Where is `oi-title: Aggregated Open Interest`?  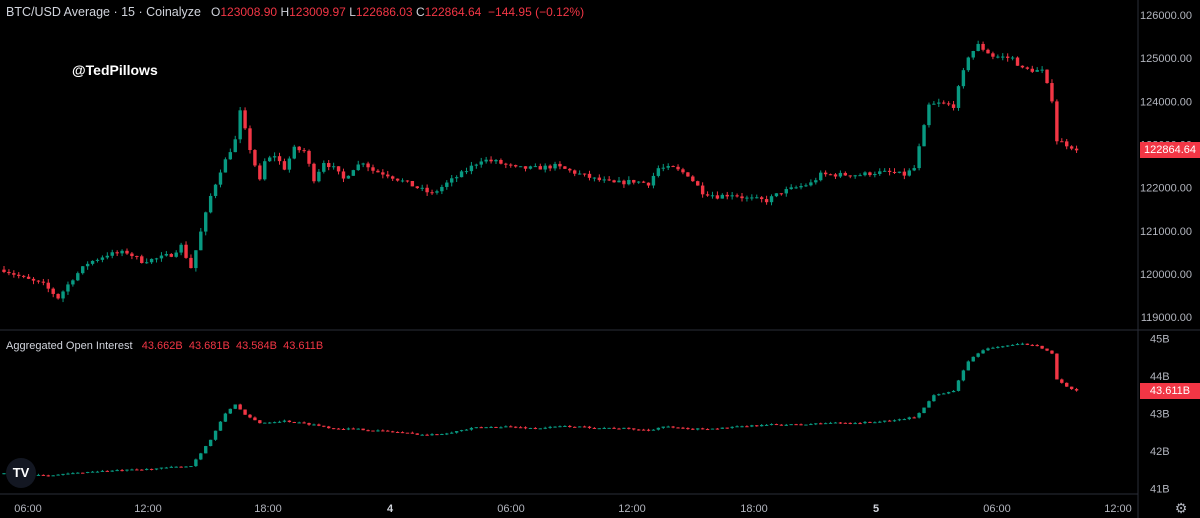 oi-title: Aggregated Open Interest is located at coordinates (69, 346).